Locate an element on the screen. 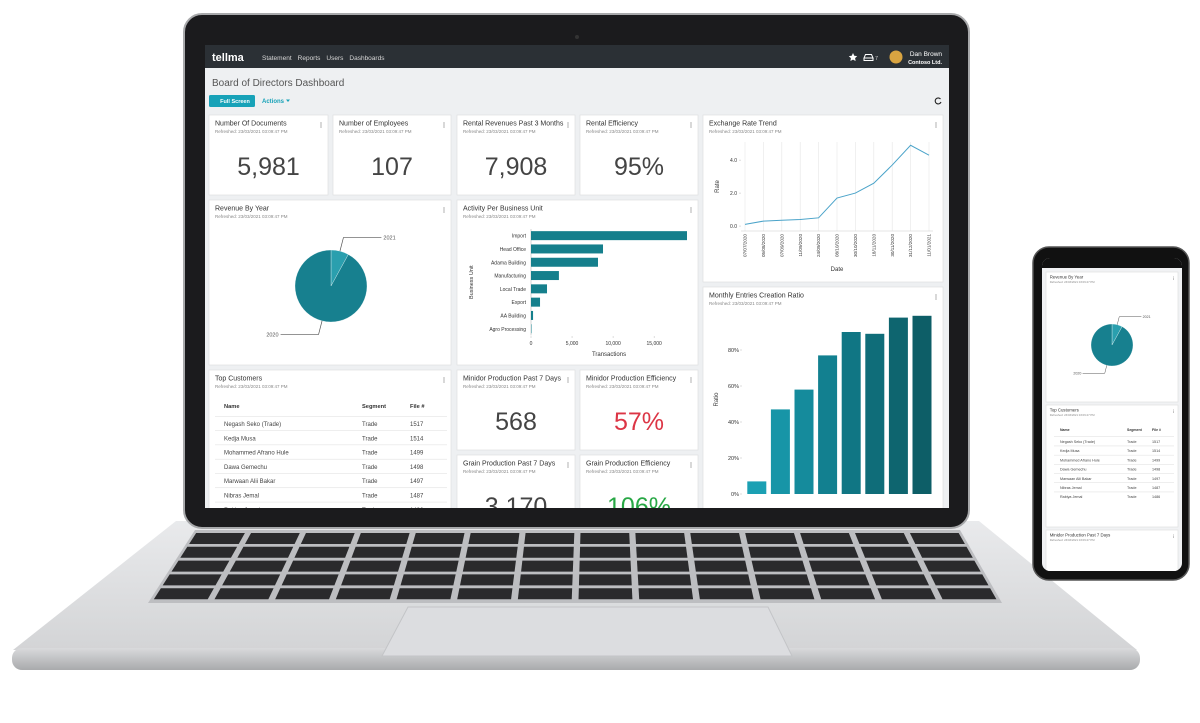 Image resolution: width=1200 pixels, height=723 pixels. star-icon is located at coordinates (853, 57).